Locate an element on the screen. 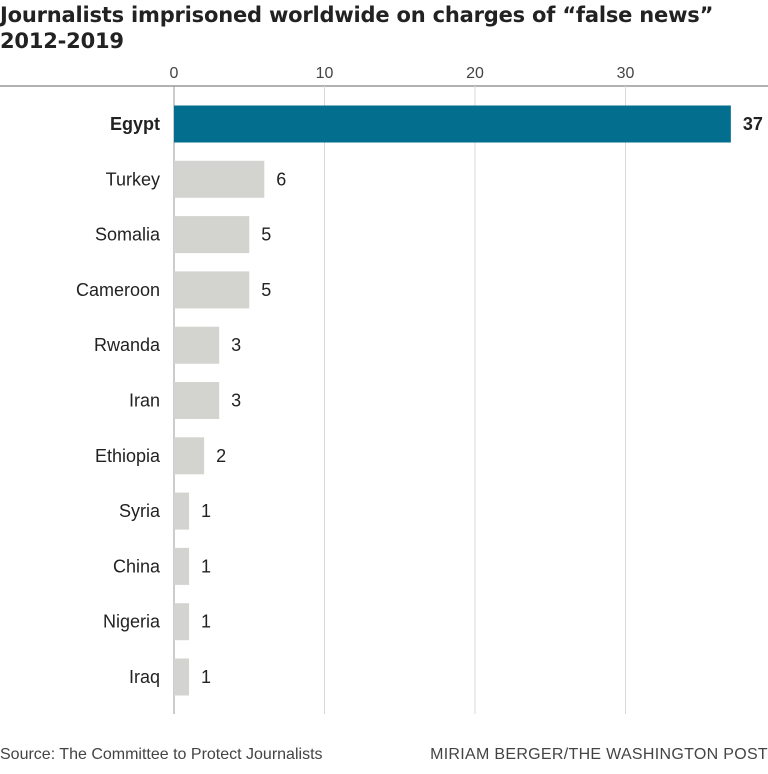  category-label: Turkey is located at coordinates (133, 179).